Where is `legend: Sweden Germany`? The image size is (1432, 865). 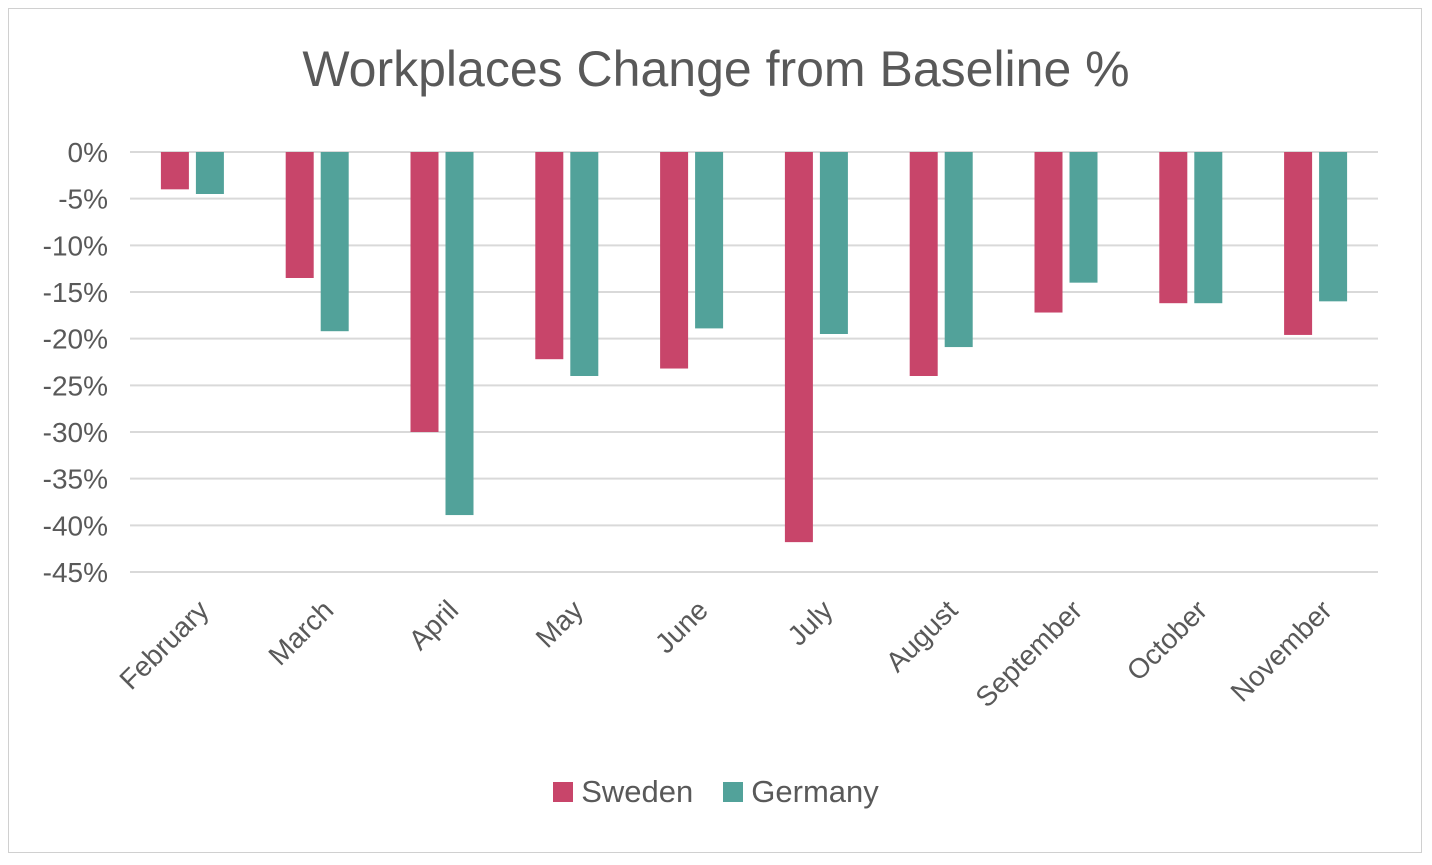
legend: Sweden Germany is located at coordinates (716, 792).